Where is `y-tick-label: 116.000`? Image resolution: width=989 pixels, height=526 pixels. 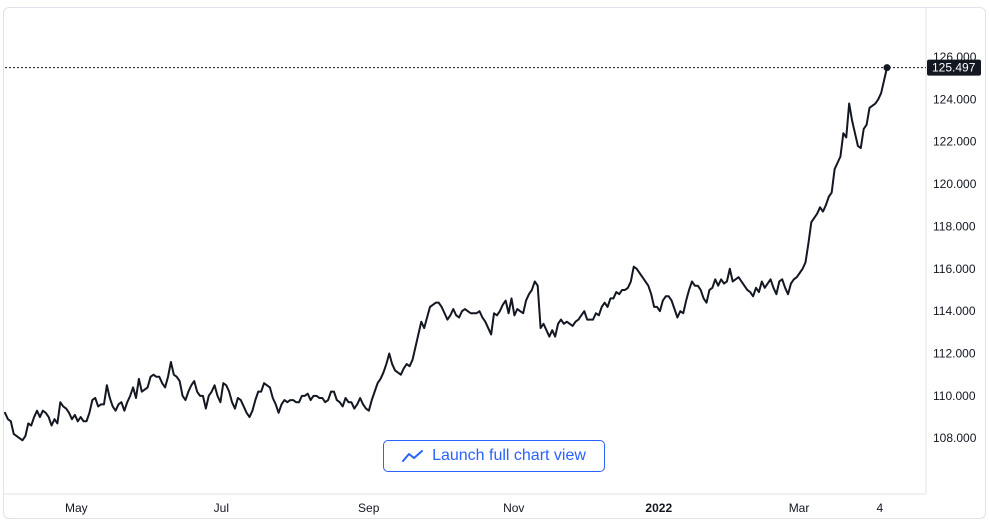 y-tick-label: 116.000 is located at coordinates (954, 269).